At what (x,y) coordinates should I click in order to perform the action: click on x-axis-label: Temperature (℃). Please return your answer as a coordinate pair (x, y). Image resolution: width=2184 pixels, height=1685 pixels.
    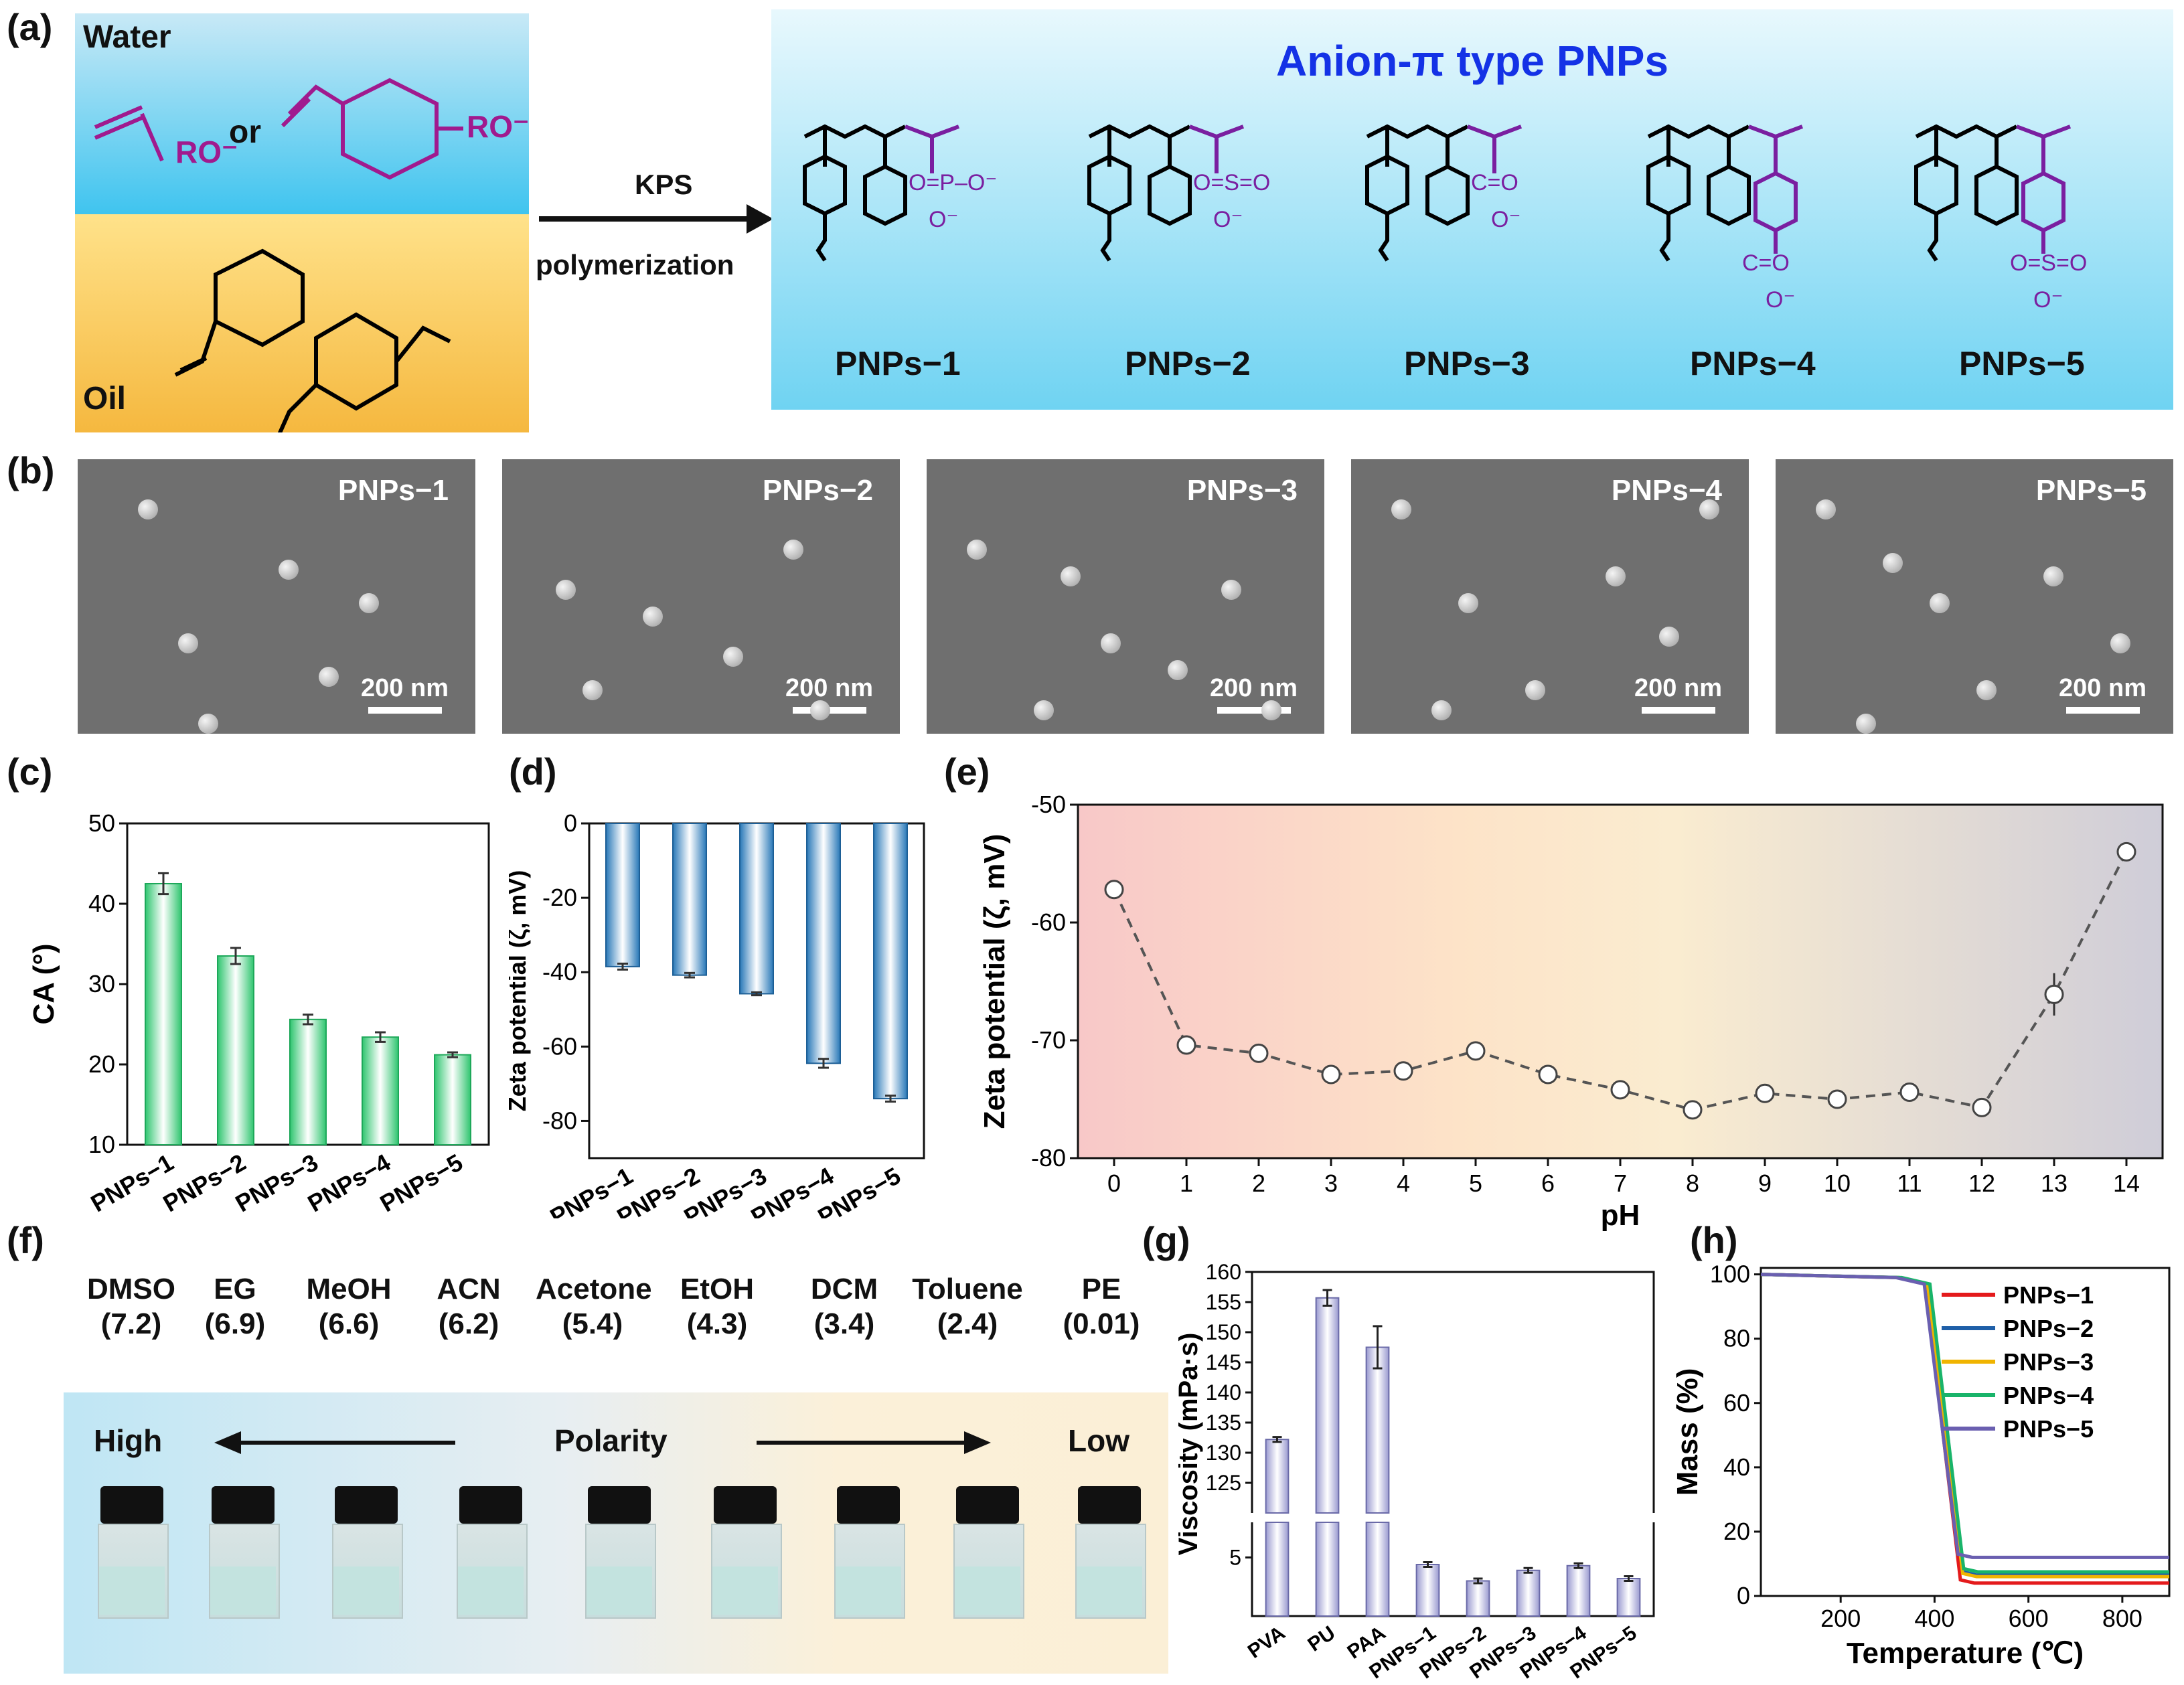
    Looking at the image, I should click on (1965, 1653).